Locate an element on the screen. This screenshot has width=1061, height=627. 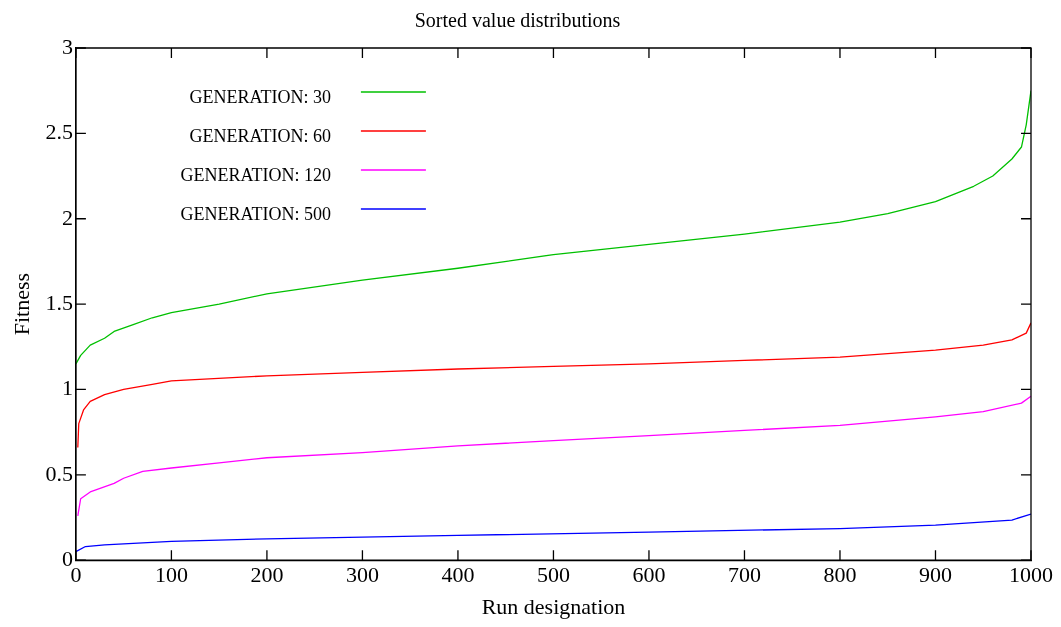
y-tick-label: 2.5 is located at coordinates (59, 132).